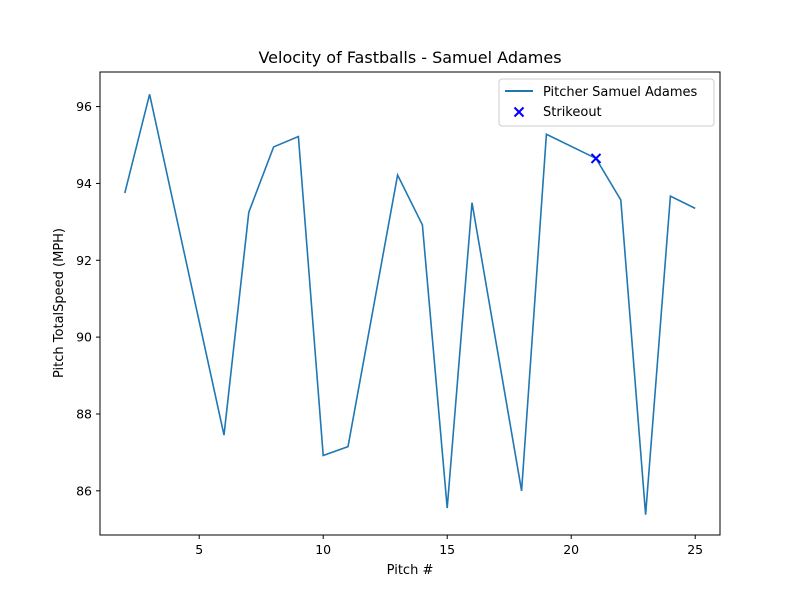 This screenshot has height=600, width=800. What do you see at coordinates (447, 549) in the screenshot?
I see `x-tick-label: 15` at bounding box center [447, 549].